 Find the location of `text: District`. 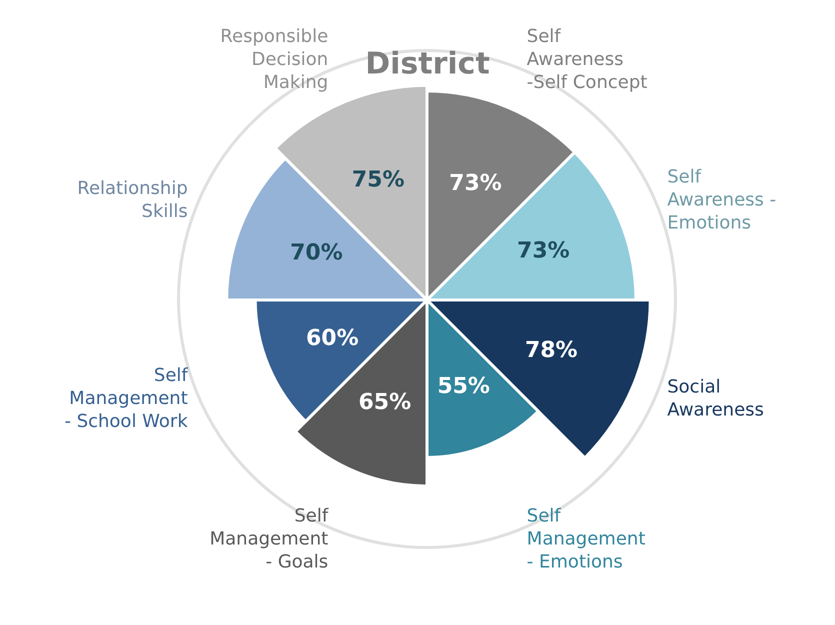

text: District is located at coordinates (427, 64).